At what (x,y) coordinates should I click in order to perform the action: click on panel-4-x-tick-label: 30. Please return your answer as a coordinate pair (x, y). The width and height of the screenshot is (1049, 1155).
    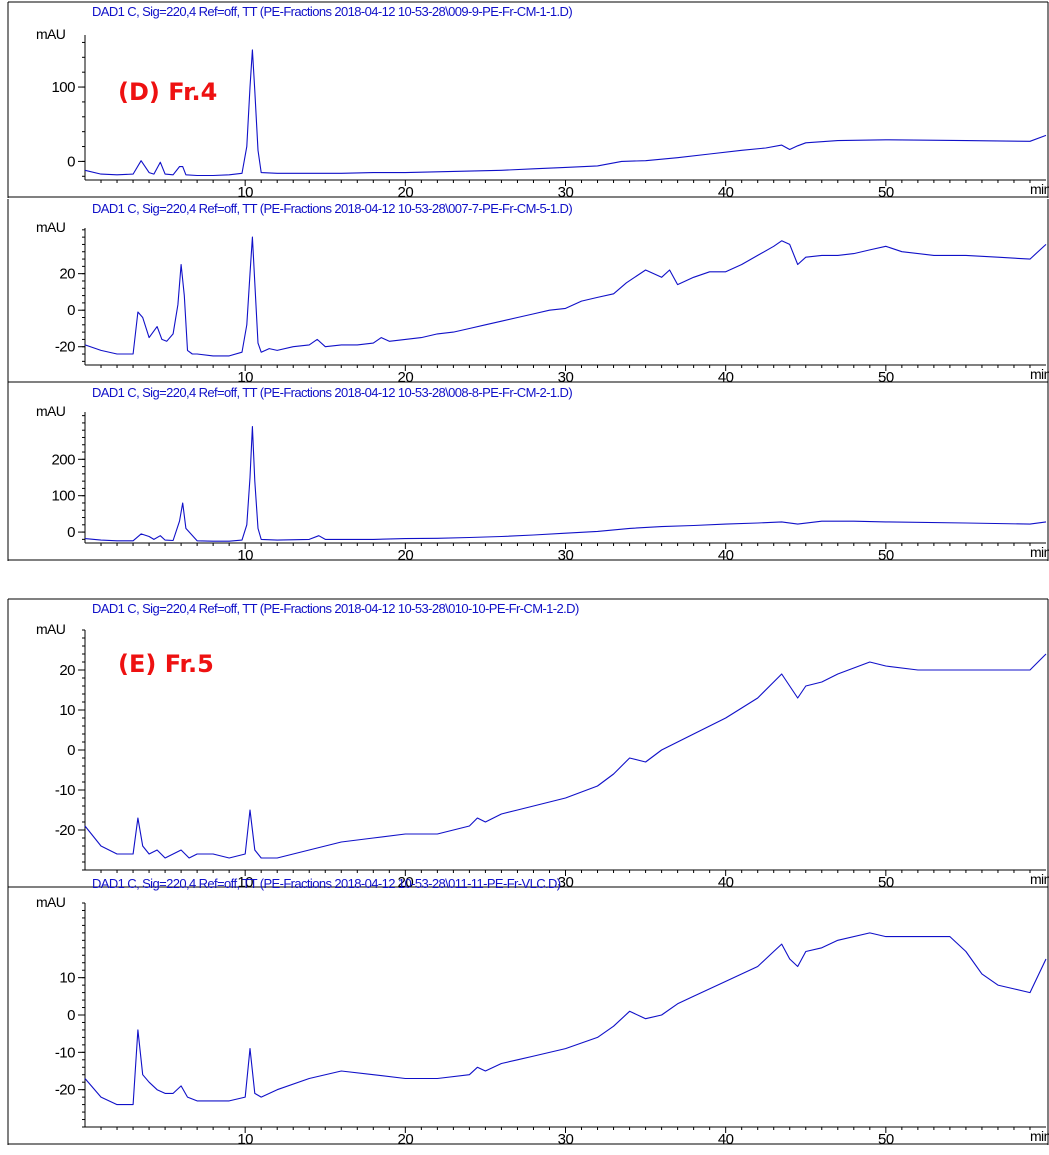
    Looking at the image, I should click on (566, 882).